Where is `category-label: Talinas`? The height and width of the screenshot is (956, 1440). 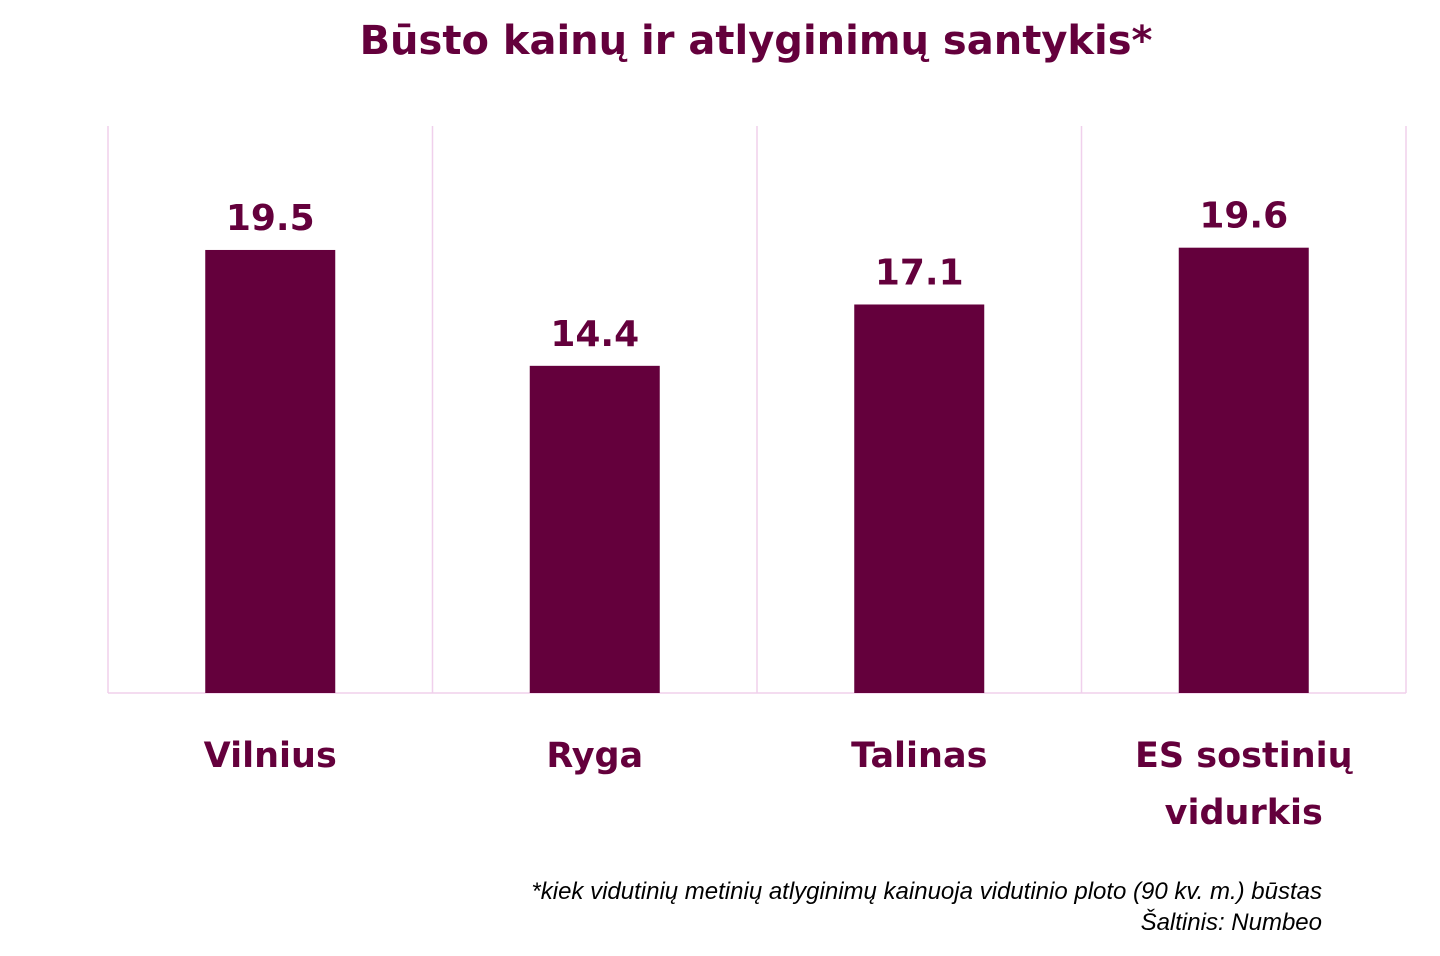
category-label: Talinas is located at coordinates (919, 756).